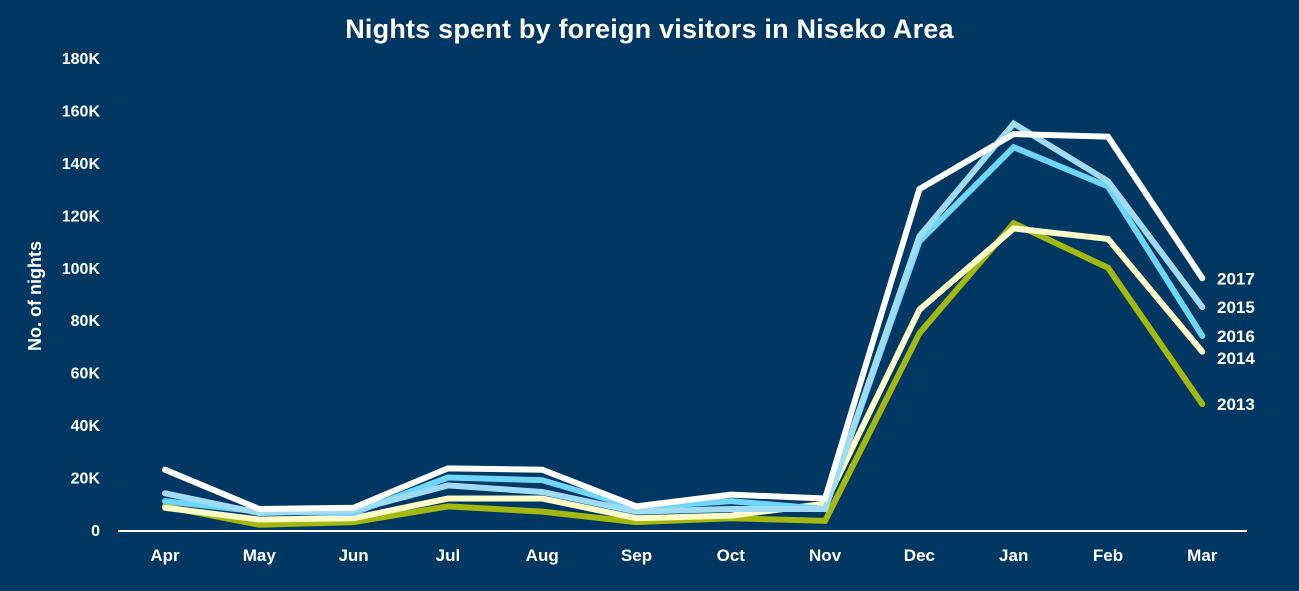 This screenshot has height=591, width=1299. I want to click on y-tick-label: 100K, so click(81, 269).